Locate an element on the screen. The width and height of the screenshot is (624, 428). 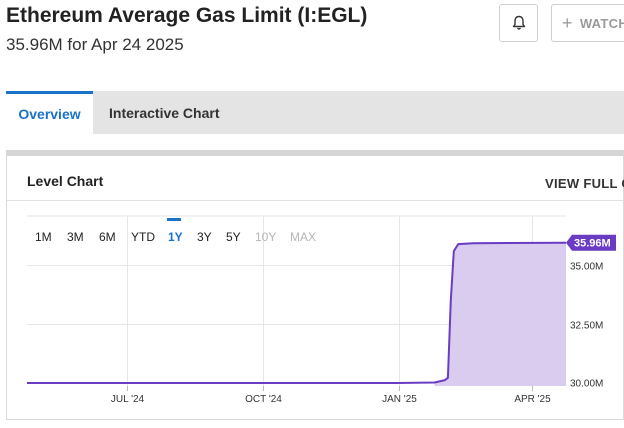
tab-interactive-chart: Interactive Chart is located at coordinates (164, 112).